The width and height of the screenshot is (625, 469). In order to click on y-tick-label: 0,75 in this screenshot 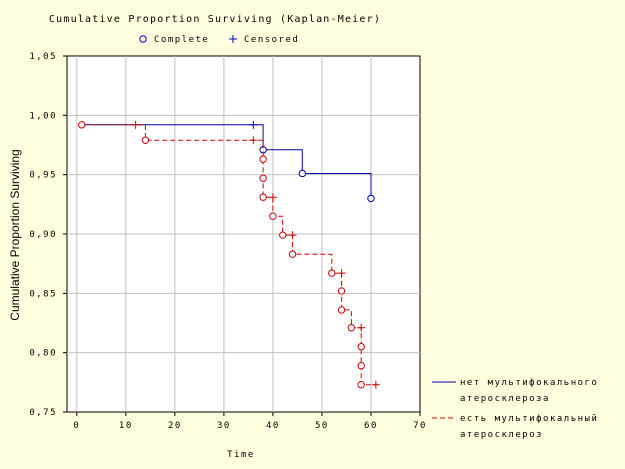, I will do `click(43, 413)`.